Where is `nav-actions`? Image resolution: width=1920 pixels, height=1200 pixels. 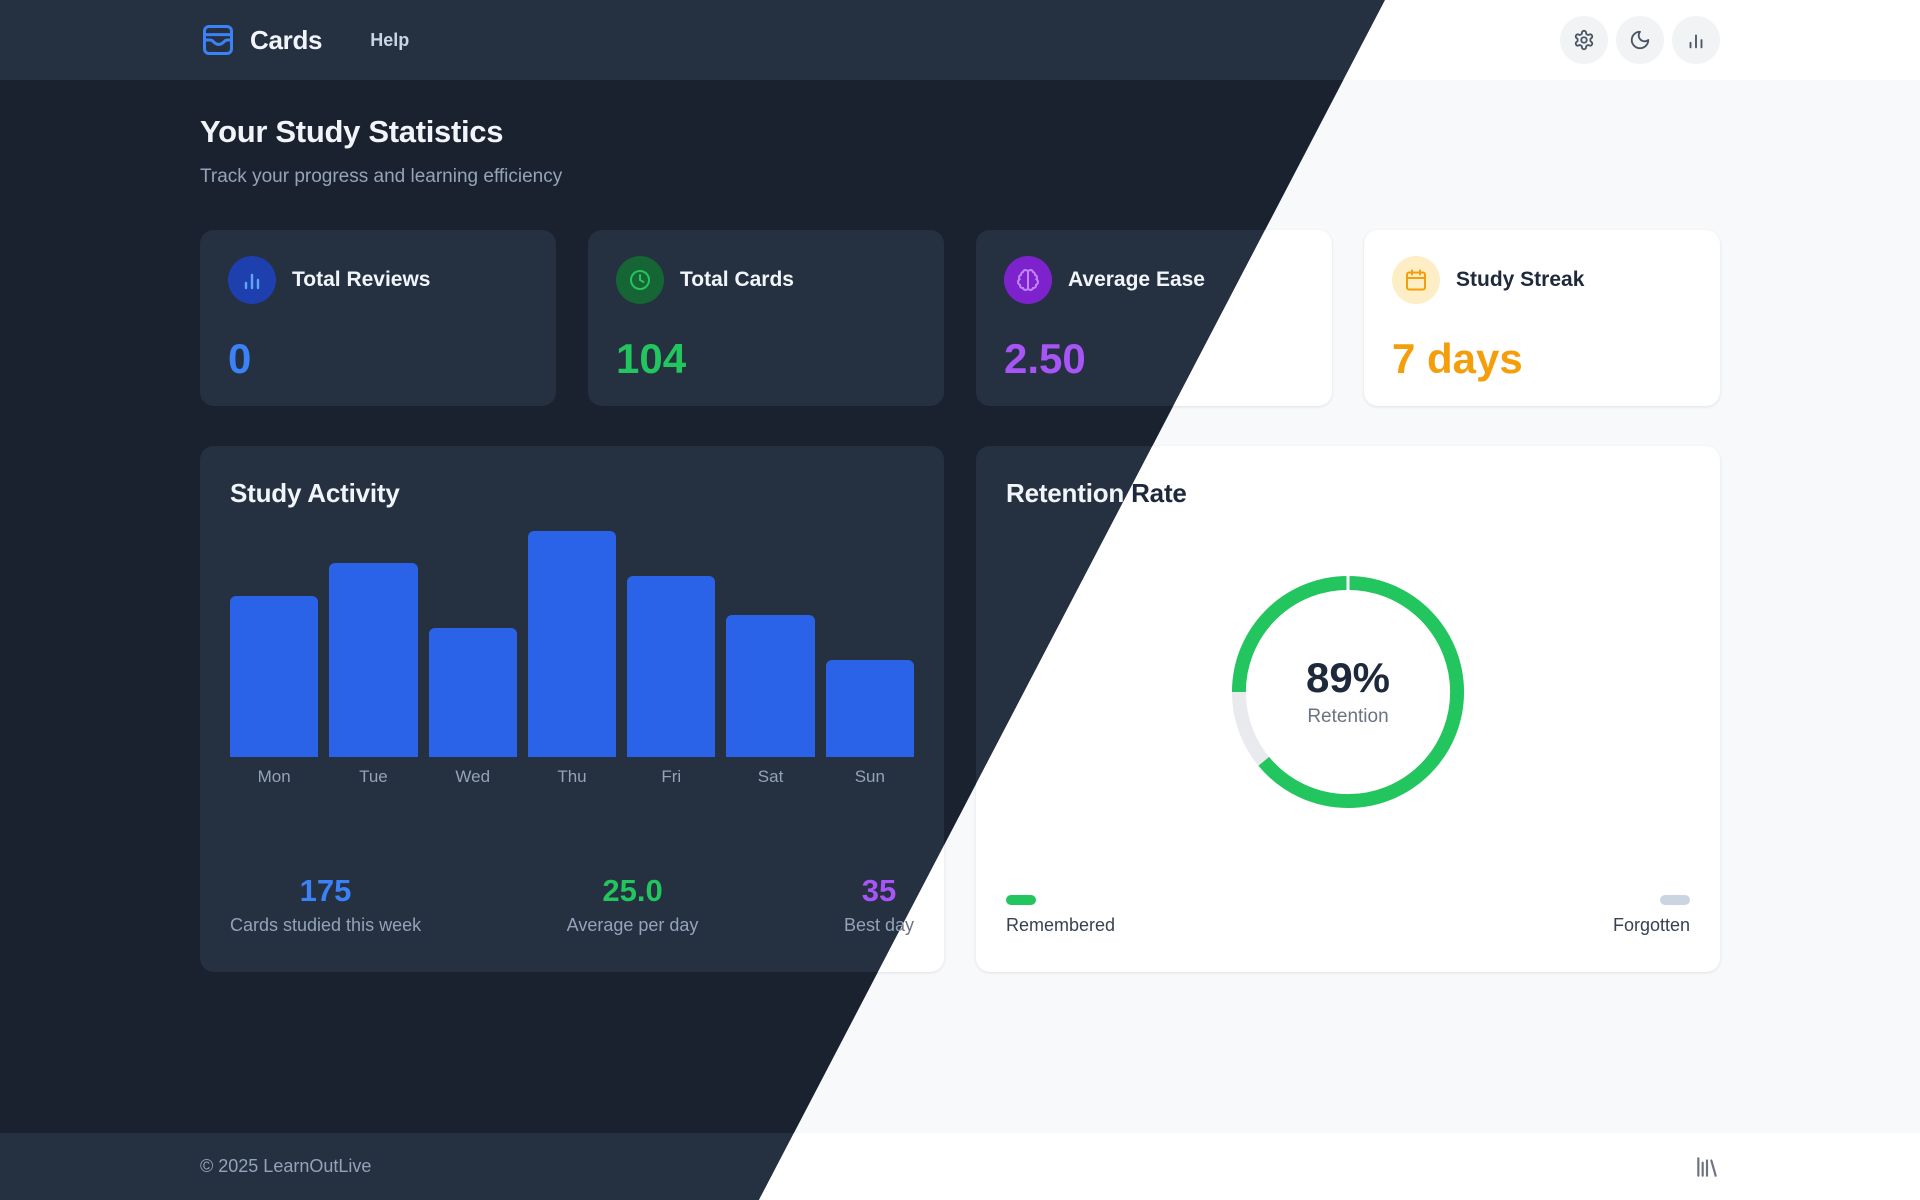 nav-actions is located at coordinates (1640, 40).